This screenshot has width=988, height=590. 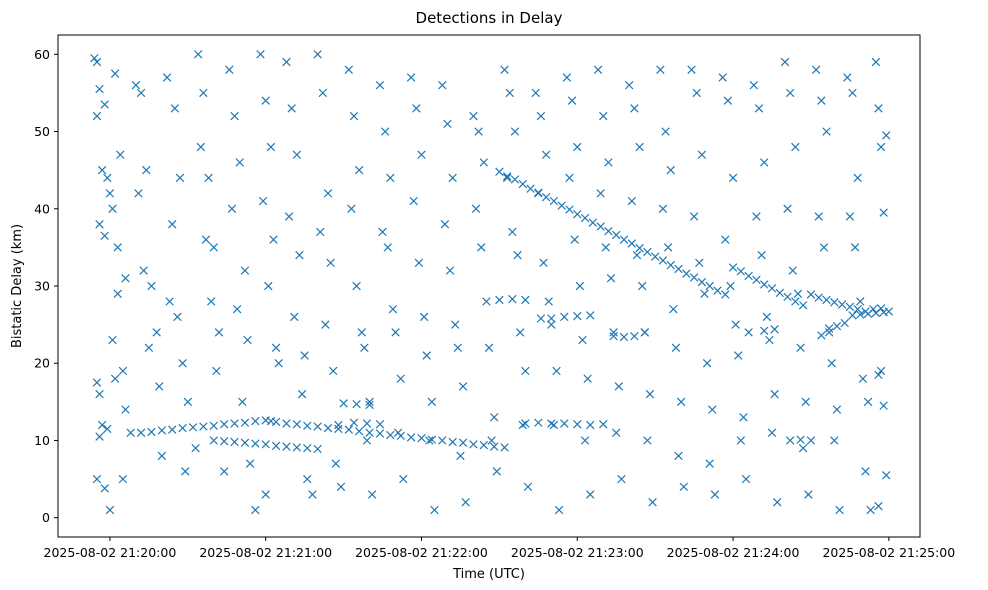 I want to click on y-tick-label: 10, so click(x=42, y=440).